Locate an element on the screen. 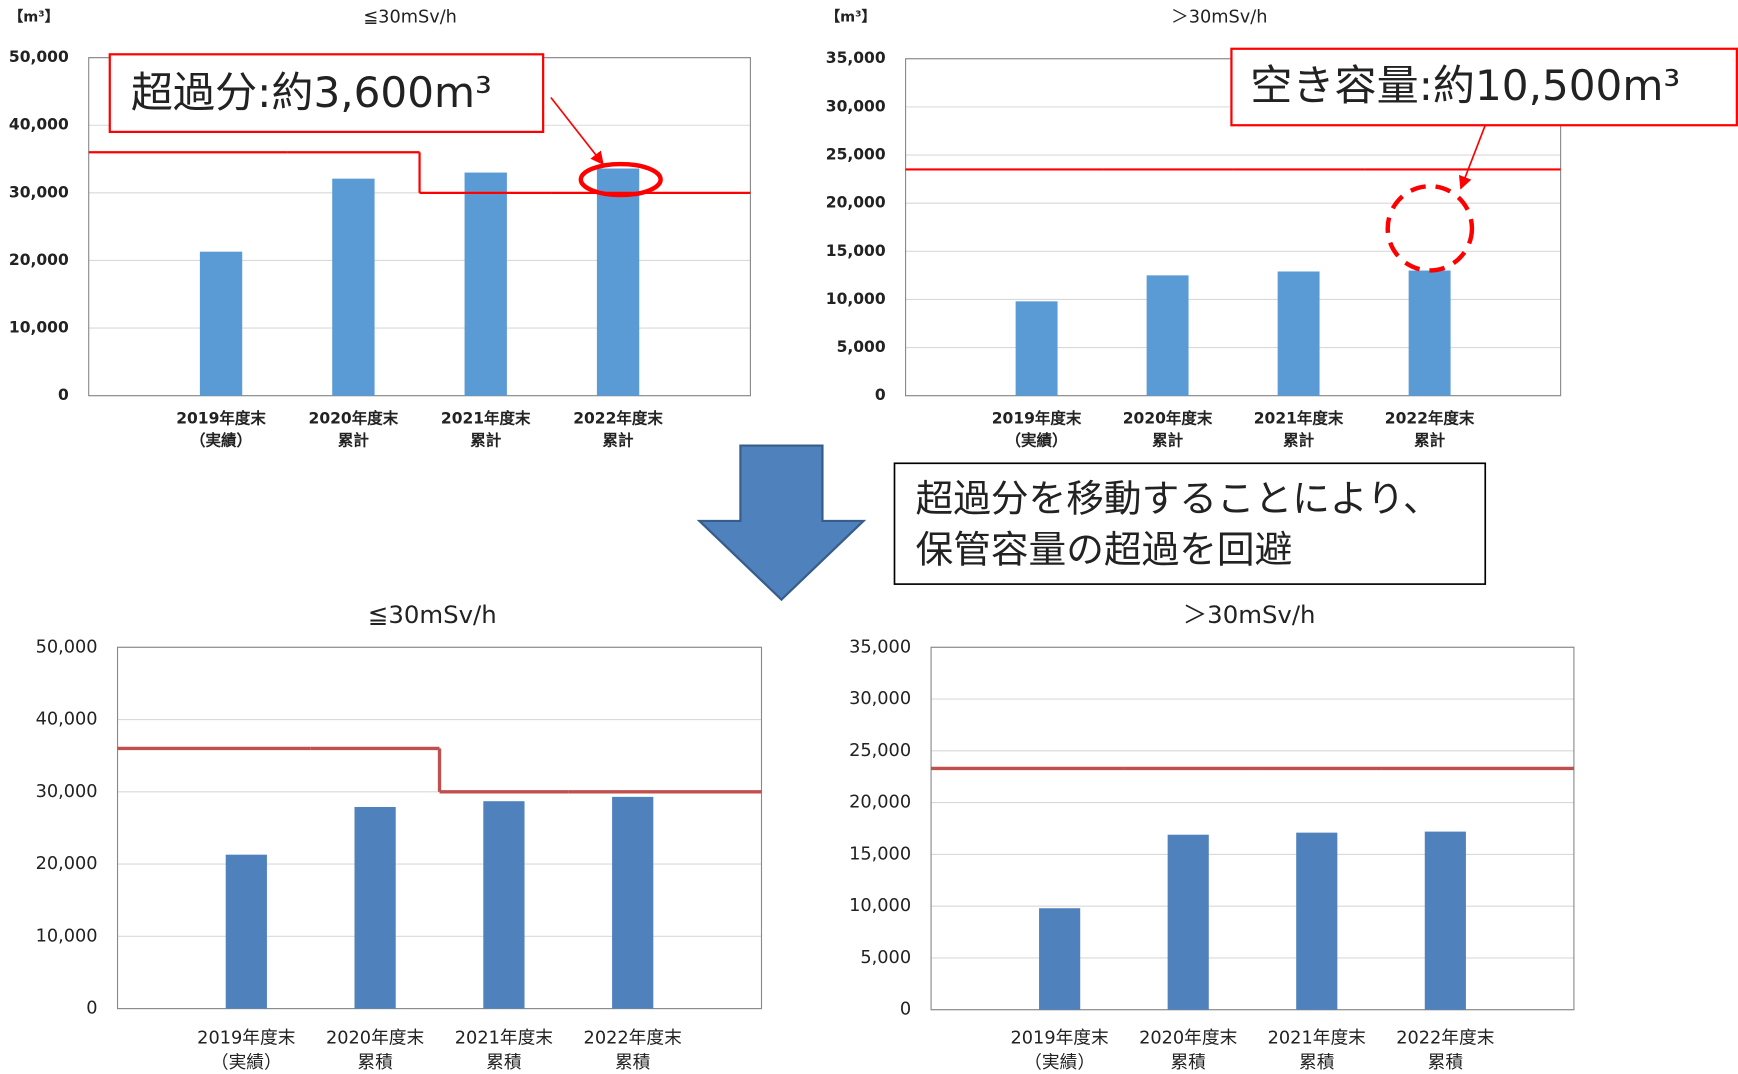  annotation: 超過分:約3,600m³ is located at coordinates (311, 92).